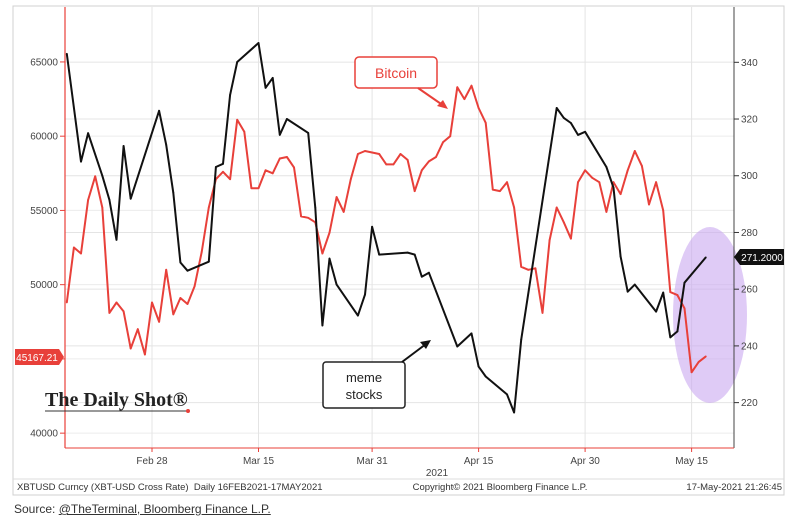  I want to click on meme-arrow, so click(414, 353).